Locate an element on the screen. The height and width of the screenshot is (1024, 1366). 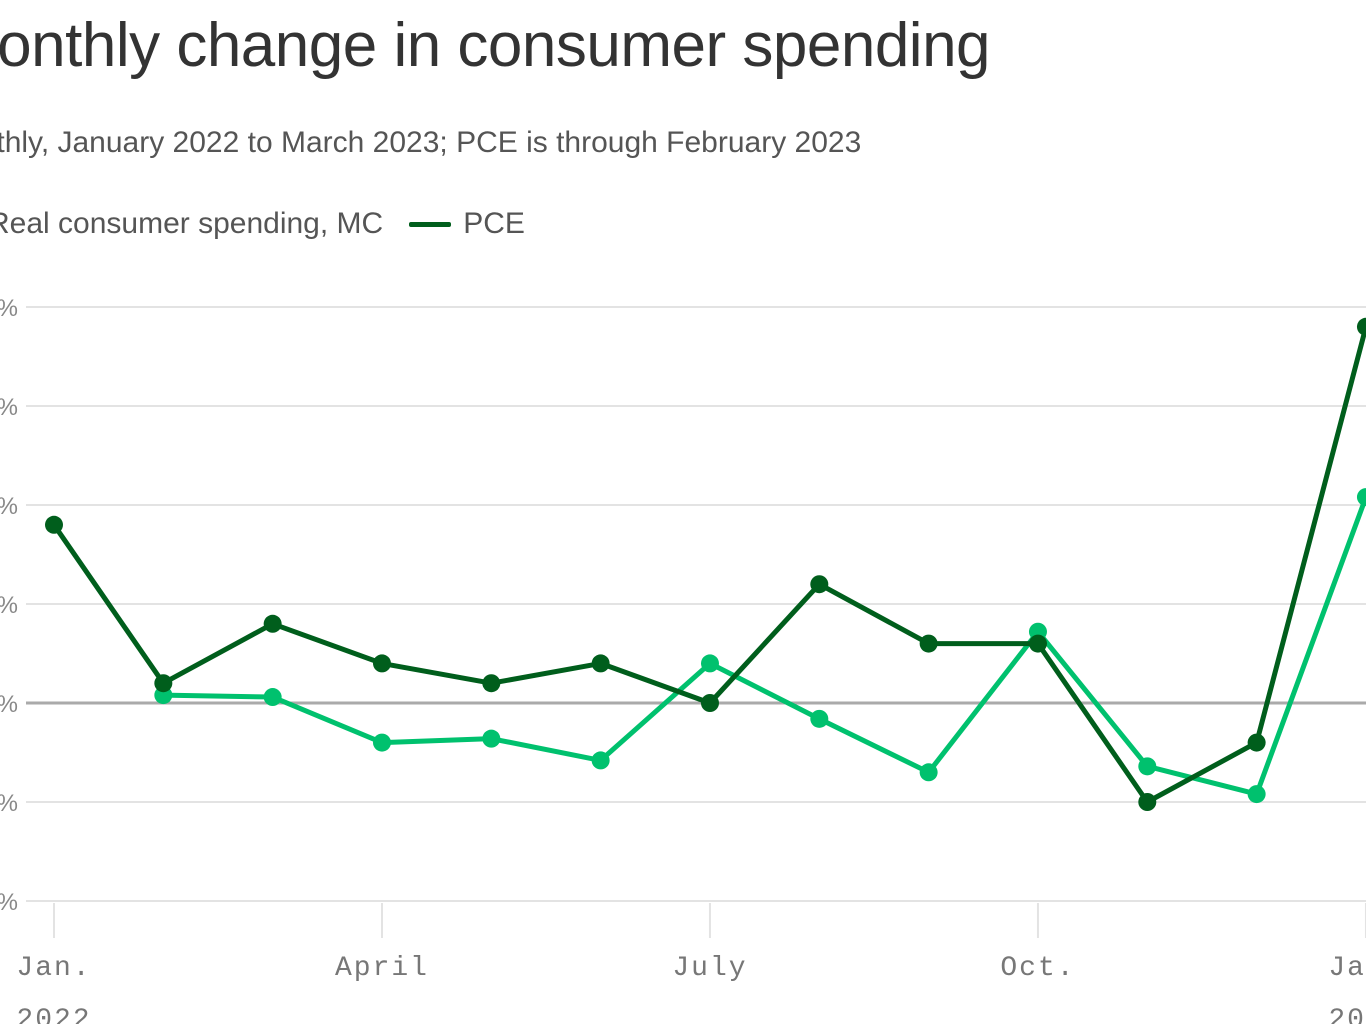
legend-item-mc: Real consumer spending, MC is located at coordinates (191, 224).